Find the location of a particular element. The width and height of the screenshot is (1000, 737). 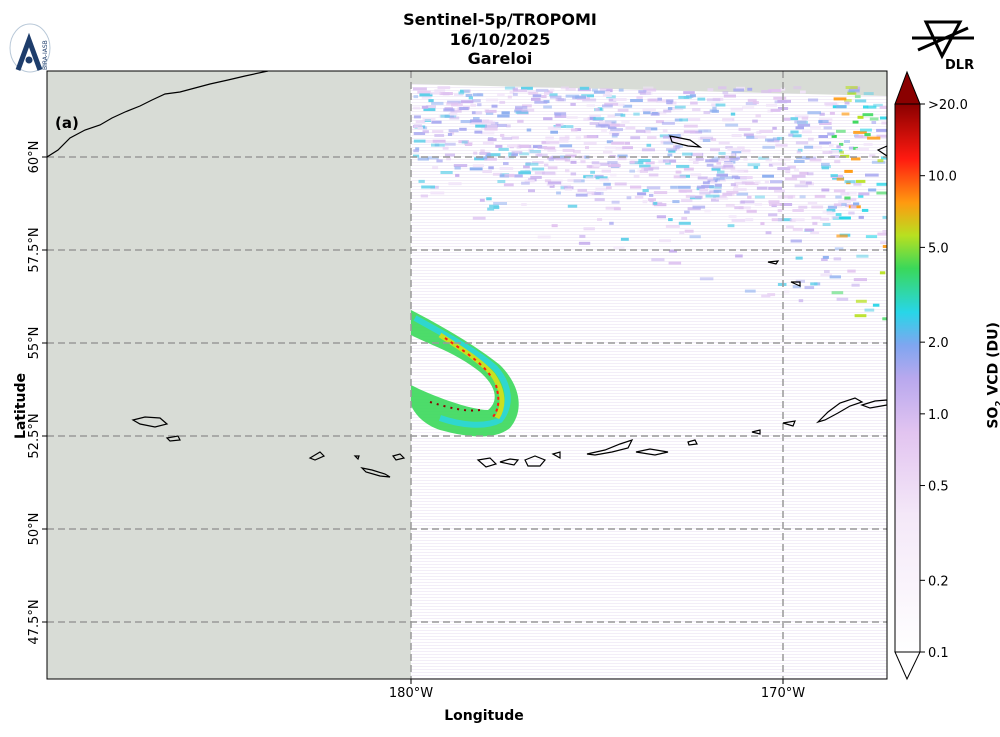

colorbar-ticks: >20.0 10.0 5.0 2.0 1.0 0.5 0.2 0.1 is located at coordinates (944, 379).